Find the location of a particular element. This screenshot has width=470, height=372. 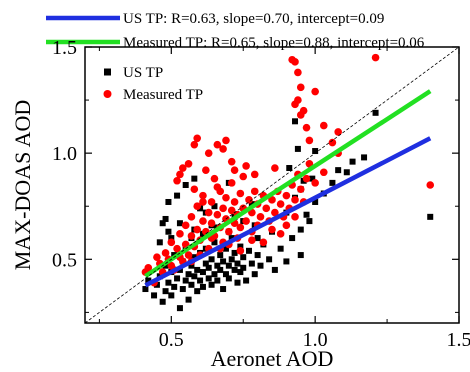

y-tick-label: 0.5 is located at coordinates (64, 260).